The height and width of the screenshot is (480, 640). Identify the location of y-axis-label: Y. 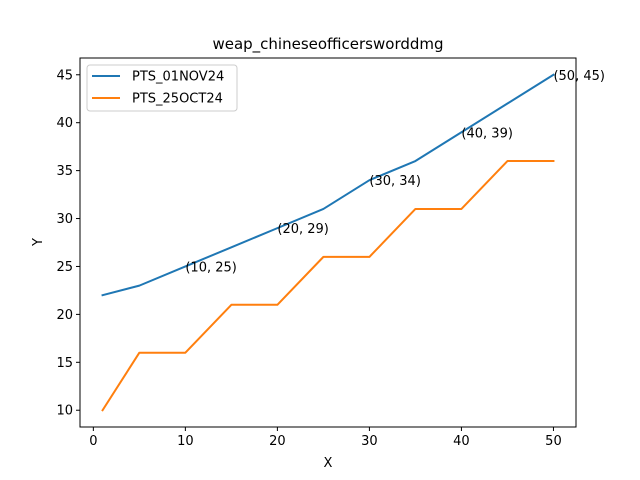
(38, 242).